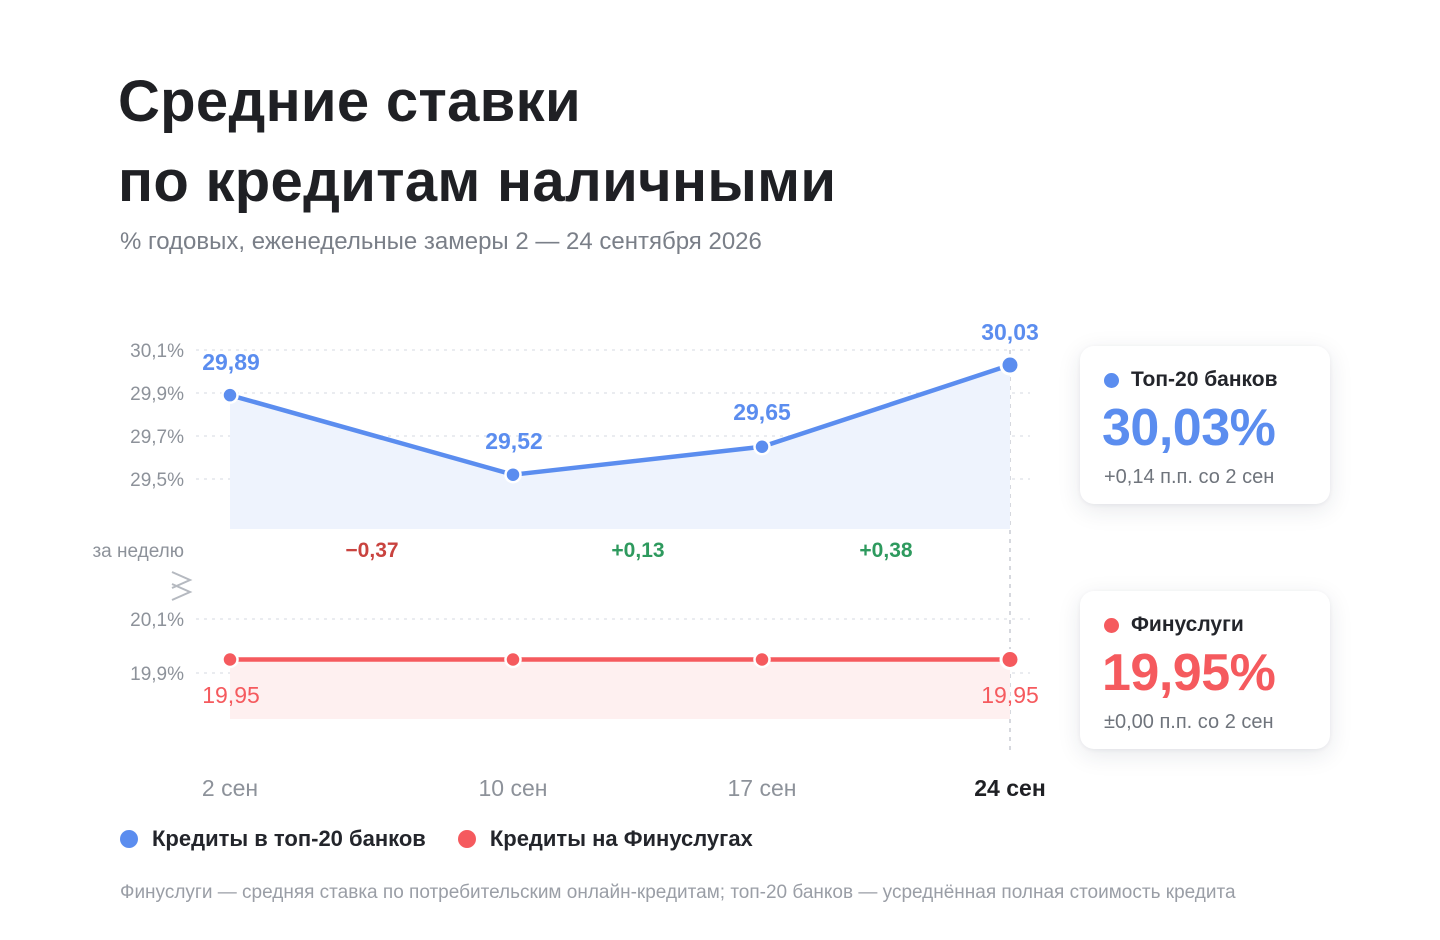 The width and height of the screenshot is (1440, 940). Describe the element at coordinates (157, 674) in the screenshot. I see `y-tick-bottom-1: 19,9%` at that location.